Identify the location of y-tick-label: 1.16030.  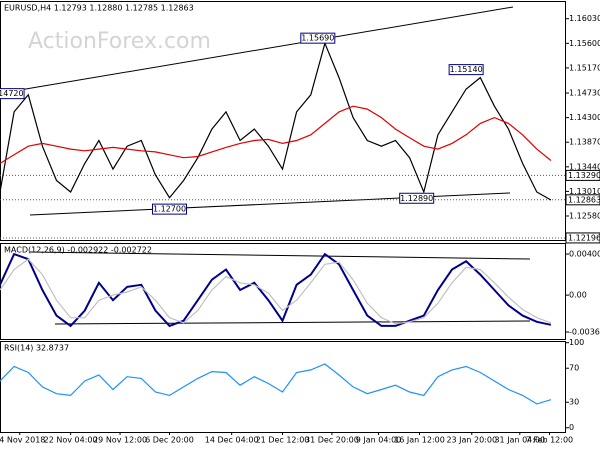
(584, 18).